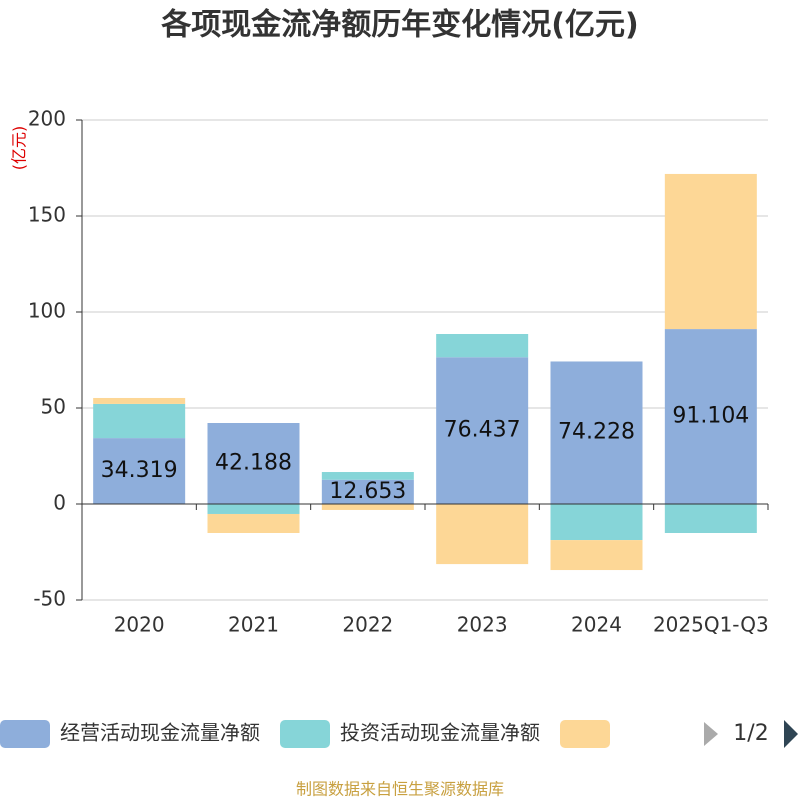 This screenshot has width=800, height=804. What do you see at coordinates (399, 25) in the screenshot?
I see `chart-title: 各项现金流净额历年变化情况(亿元)` at bounding box center [399, 25].